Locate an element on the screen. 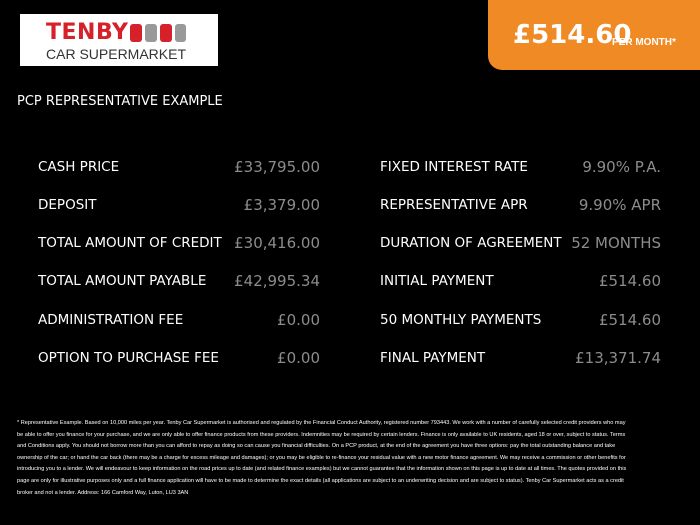 The height and width of the screenshot is (525, 700). row-label: TOTAL AMOUNT OF CREDIT is located at coordinates (130, 243).